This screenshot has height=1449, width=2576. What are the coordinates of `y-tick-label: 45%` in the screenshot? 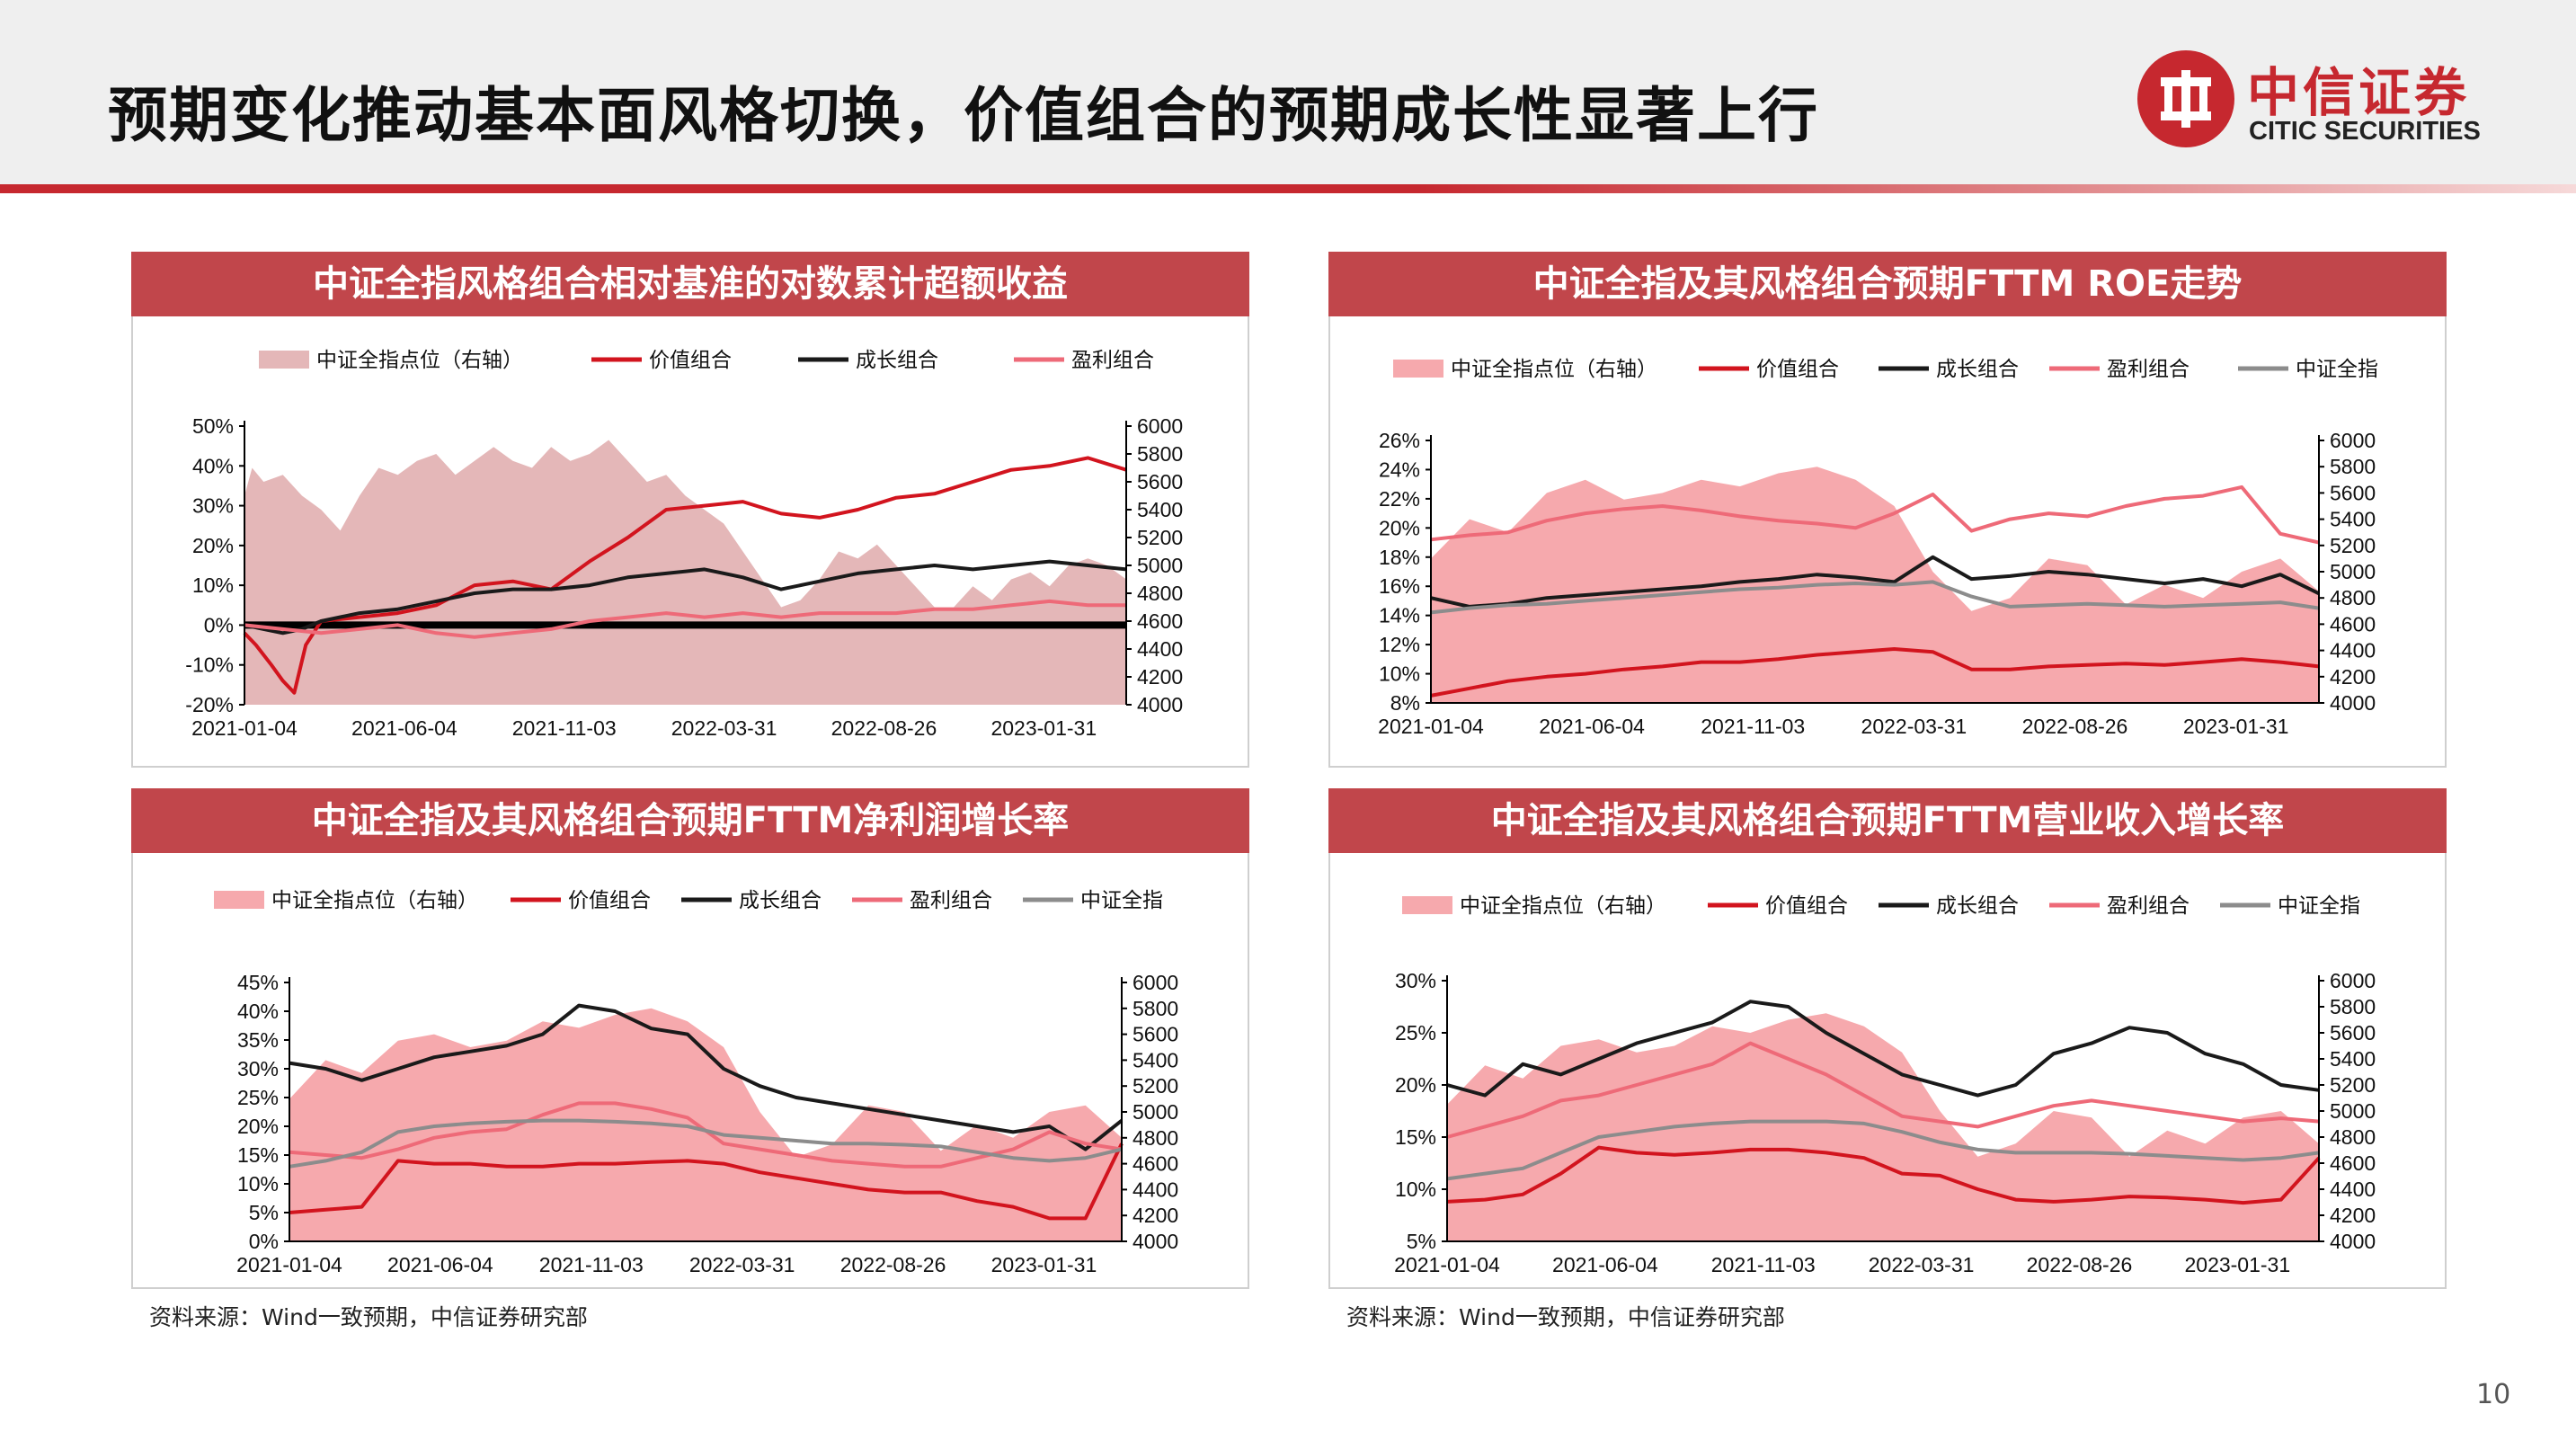 It's located at (258, 982).